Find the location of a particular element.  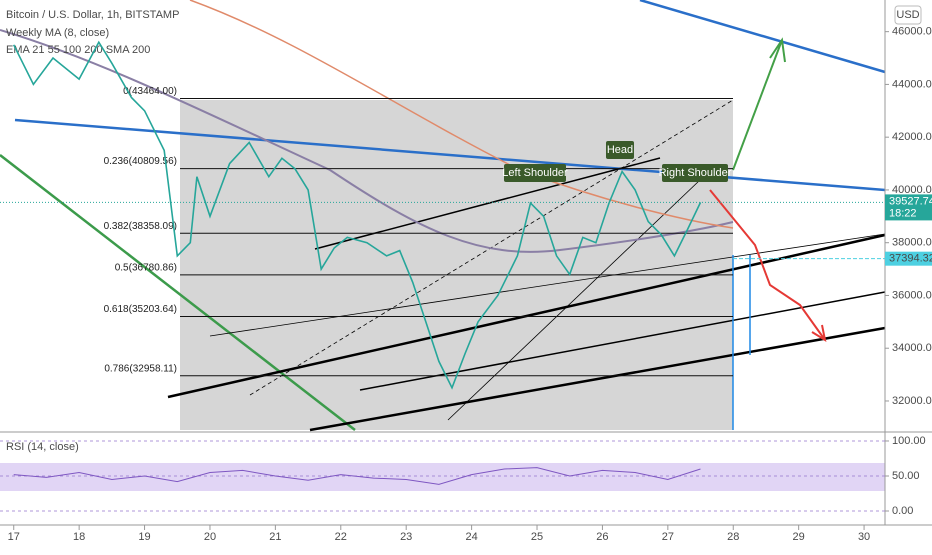

x-tick-label: 30 is located at coordinates (864, 537).